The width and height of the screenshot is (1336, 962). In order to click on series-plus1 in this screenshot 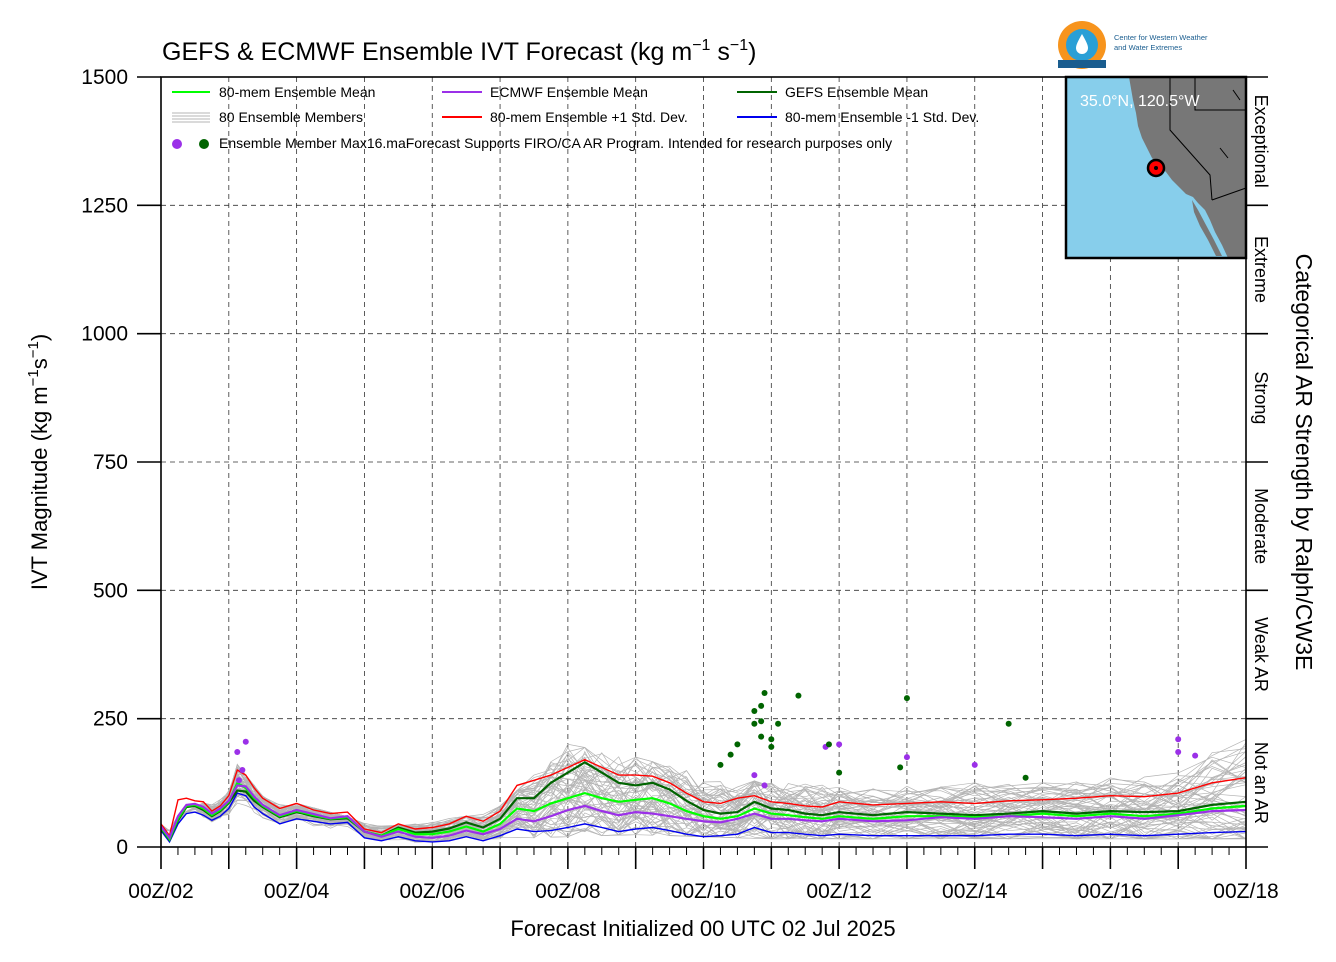, I will do `click(703, 798)`.